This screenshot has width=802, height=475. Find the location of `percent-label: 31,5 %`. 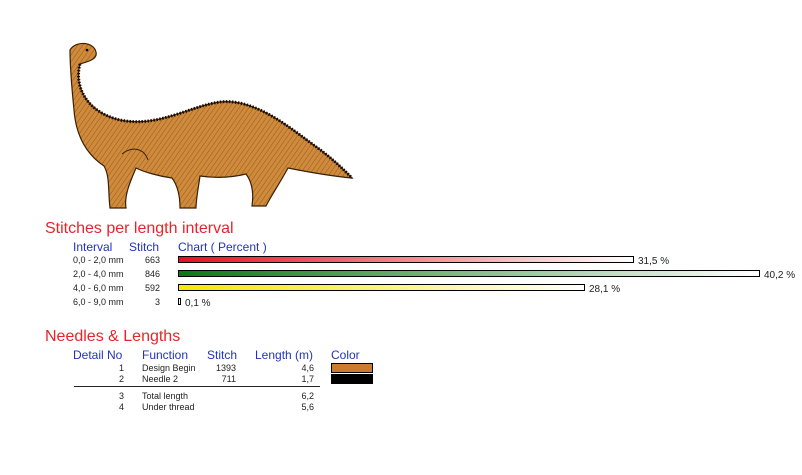

percent-label: 31,5 % is located at coordinates (654, 261).